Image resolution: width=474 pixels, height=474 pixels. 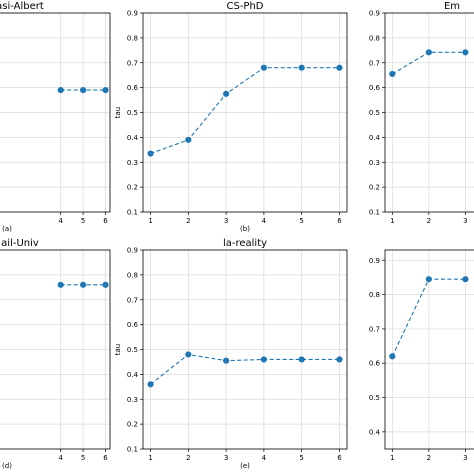 What do you see at coordinates (7, 466) in the screenshot?
I see `subcaption: (d)` at bounding box center [7, 466].